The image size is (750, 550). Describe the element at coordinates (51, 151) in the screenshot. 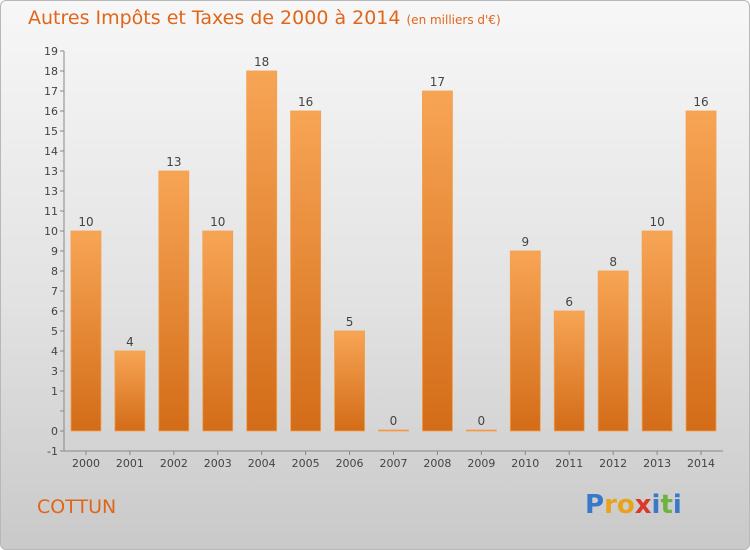

I see `y-tick-label: 14` at that location.